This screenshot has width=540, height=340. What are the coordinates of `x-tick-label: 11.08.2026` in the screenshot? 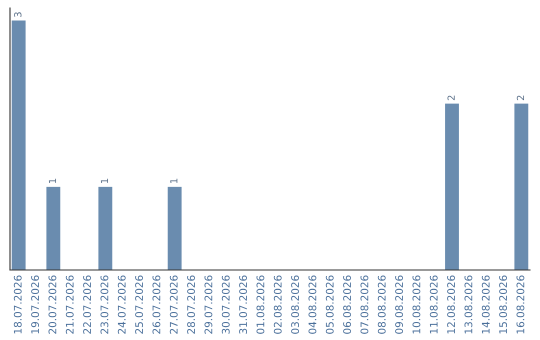 It's located at (434, 305).